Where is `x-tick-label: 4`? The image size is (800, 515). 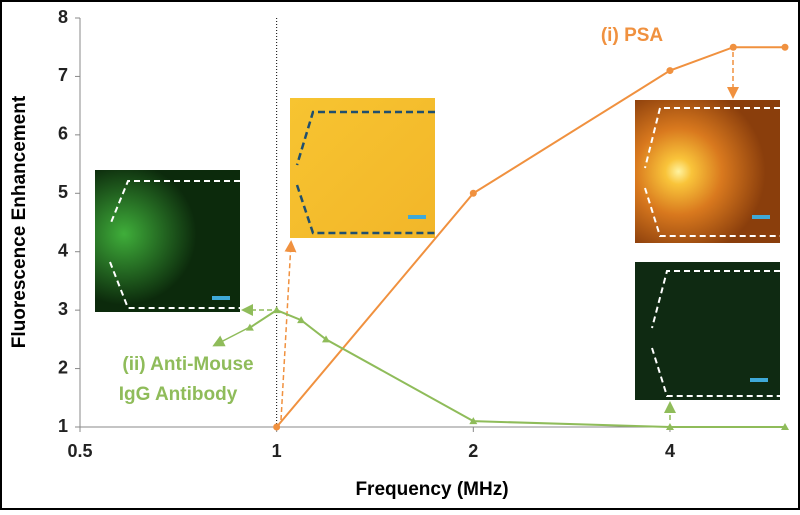
x-tick-label: 4 is located at coordinates (670, 451).